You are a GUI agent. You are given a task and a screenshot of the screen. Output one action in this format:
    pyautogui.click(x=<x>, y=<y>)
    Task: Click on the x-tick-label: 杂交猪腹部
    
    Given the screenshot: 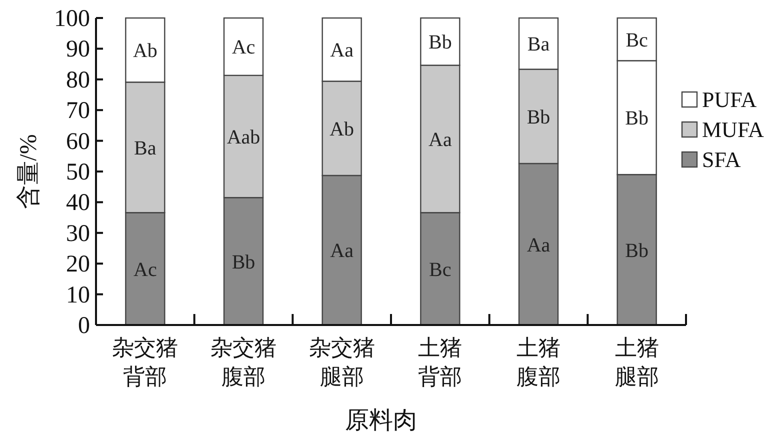 What is the action you would take?
    pyautogui.click(x=243, y=362)
    